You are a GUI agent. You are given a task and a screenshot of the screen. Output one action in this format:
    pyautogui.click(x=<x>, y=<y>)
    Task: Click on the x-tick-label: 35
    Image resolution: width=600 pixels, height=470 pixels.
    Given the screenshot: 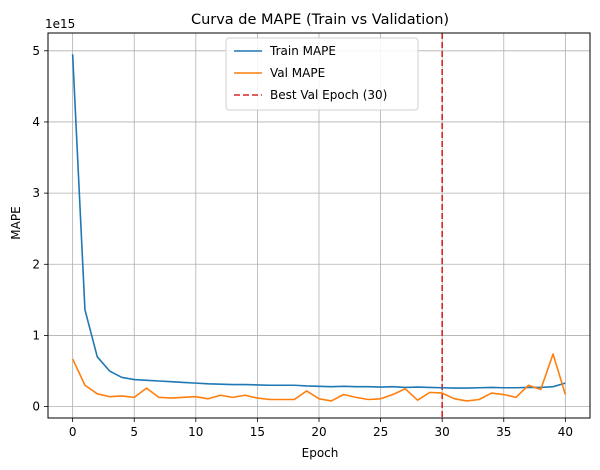 What is the action you would take?
    pyautogui.click(x=503, y=432)
    